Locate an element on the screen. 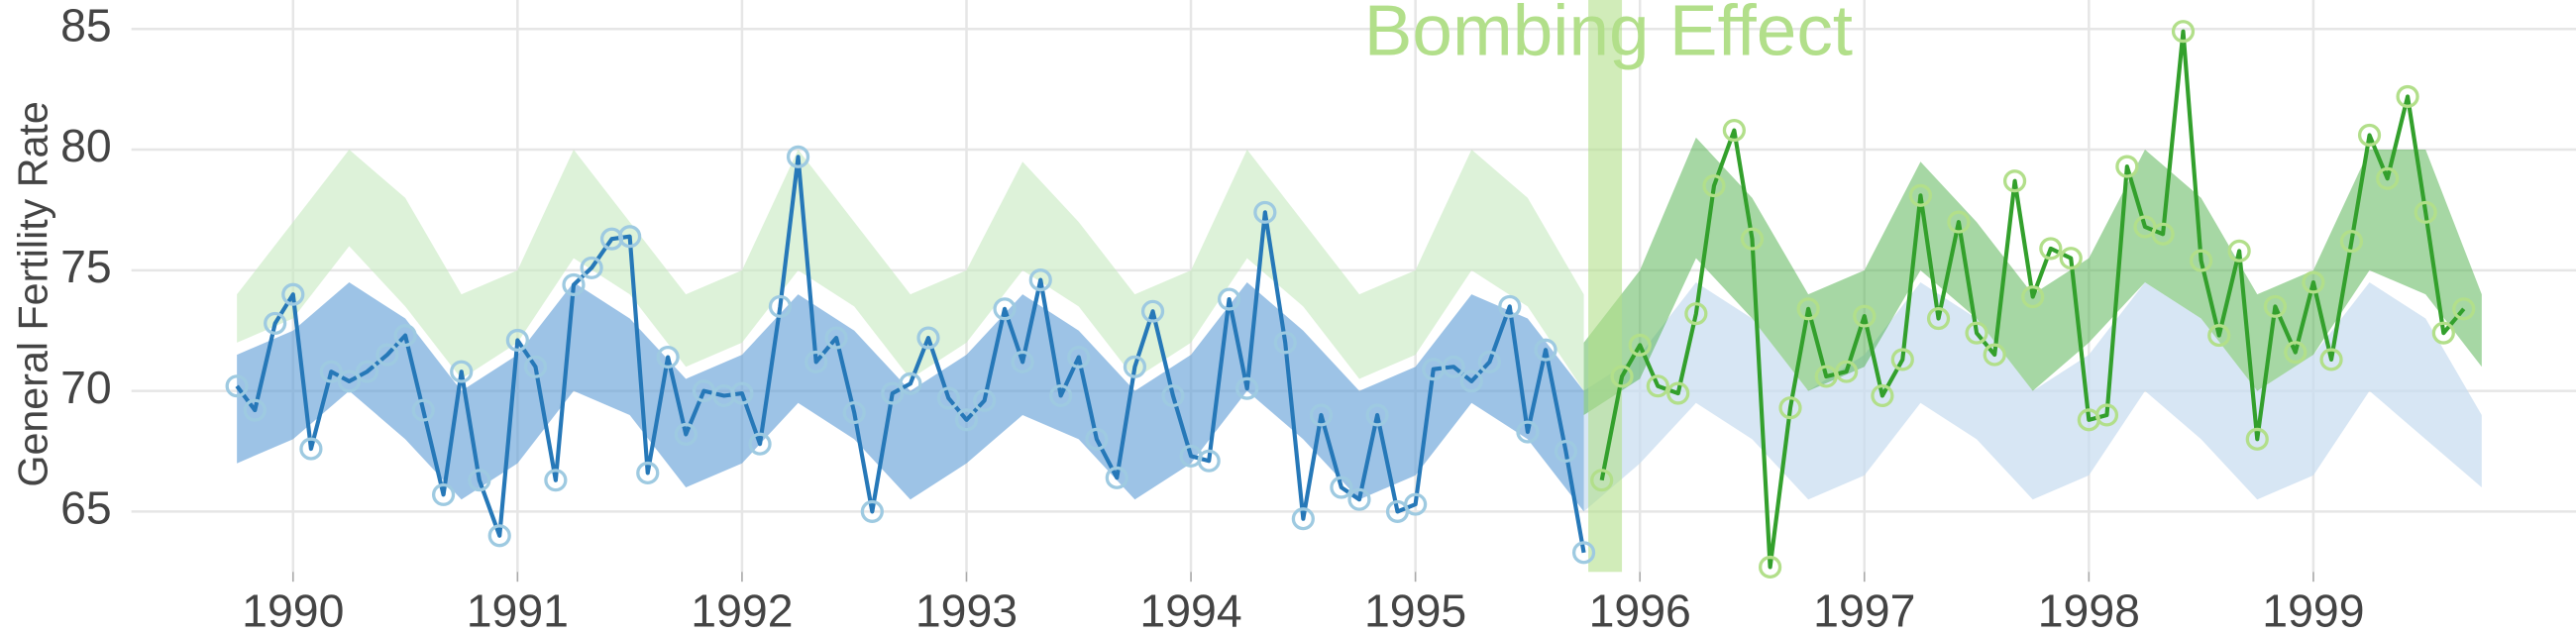  interval-band is located at coordinates (2032, 397).